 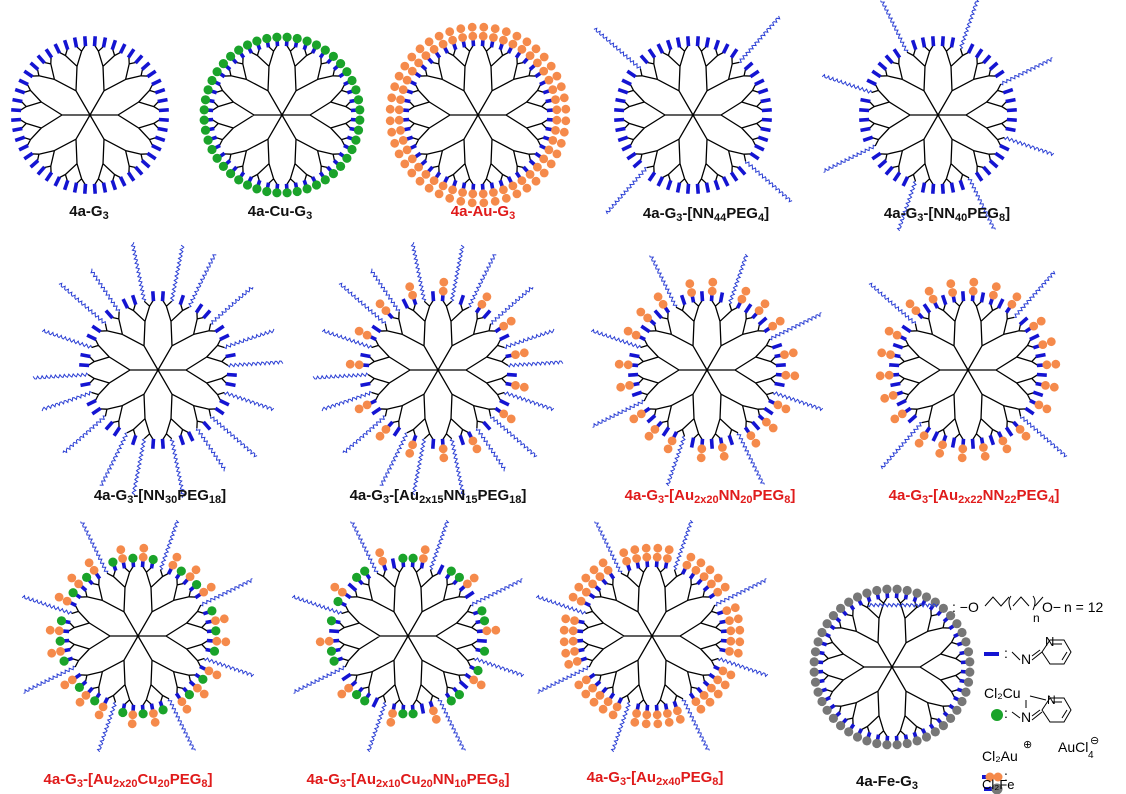 I want to click on legend-au-dot2-icon, so click(x=998, y=777).